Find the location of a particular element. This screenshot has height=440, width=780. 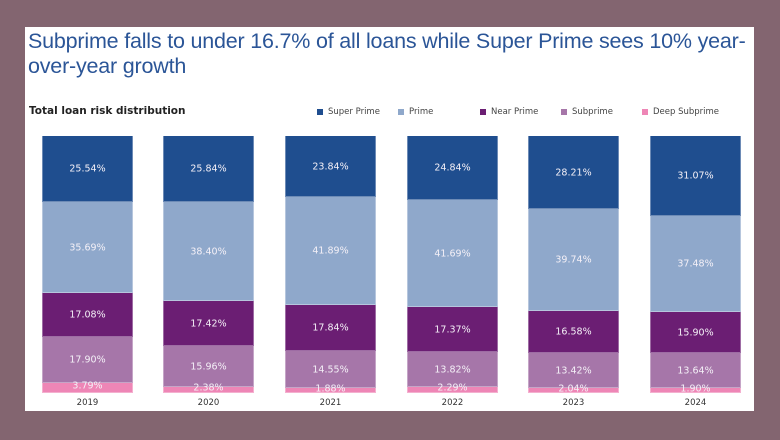

data-label: 24.84% is located at coordinates (452, 168).